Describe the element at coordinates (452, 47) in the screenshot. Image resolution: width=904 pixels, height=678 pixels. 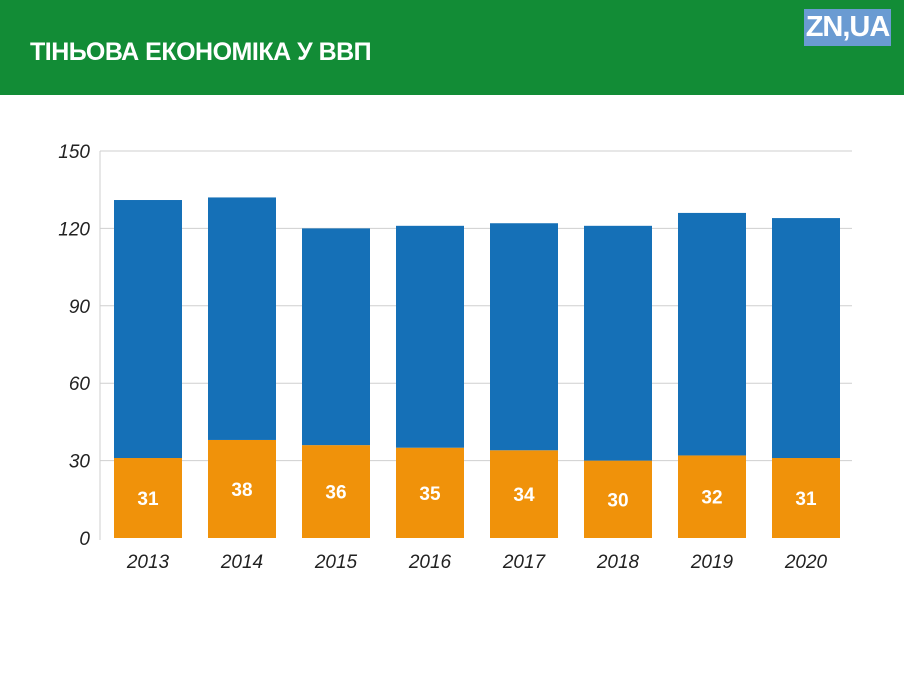
I see `header-bar: ТІНЬОВА ЕКОНОМІКА У ВВП ZN,UA` at that location.